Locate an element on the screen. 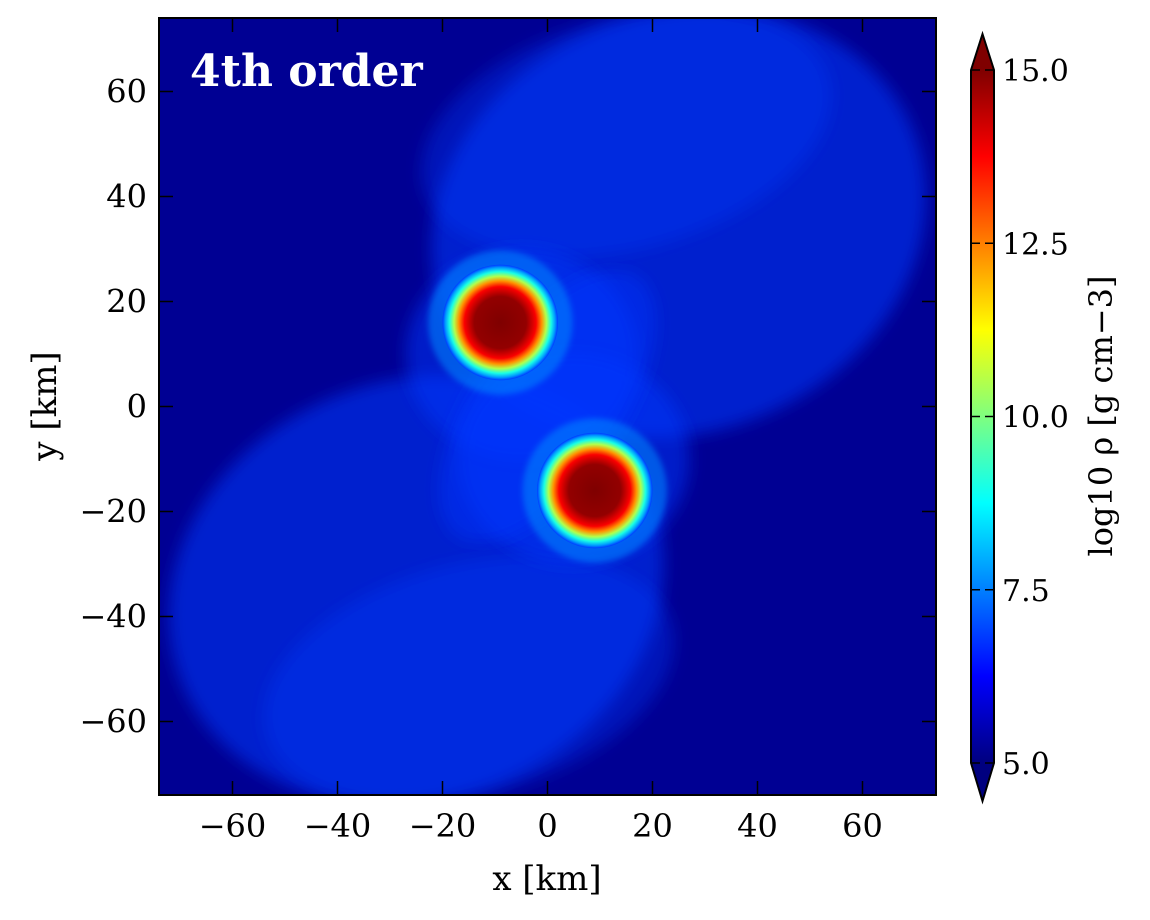  colorbar-tick-label: 12.5 is located at coordinates (1035, 244).